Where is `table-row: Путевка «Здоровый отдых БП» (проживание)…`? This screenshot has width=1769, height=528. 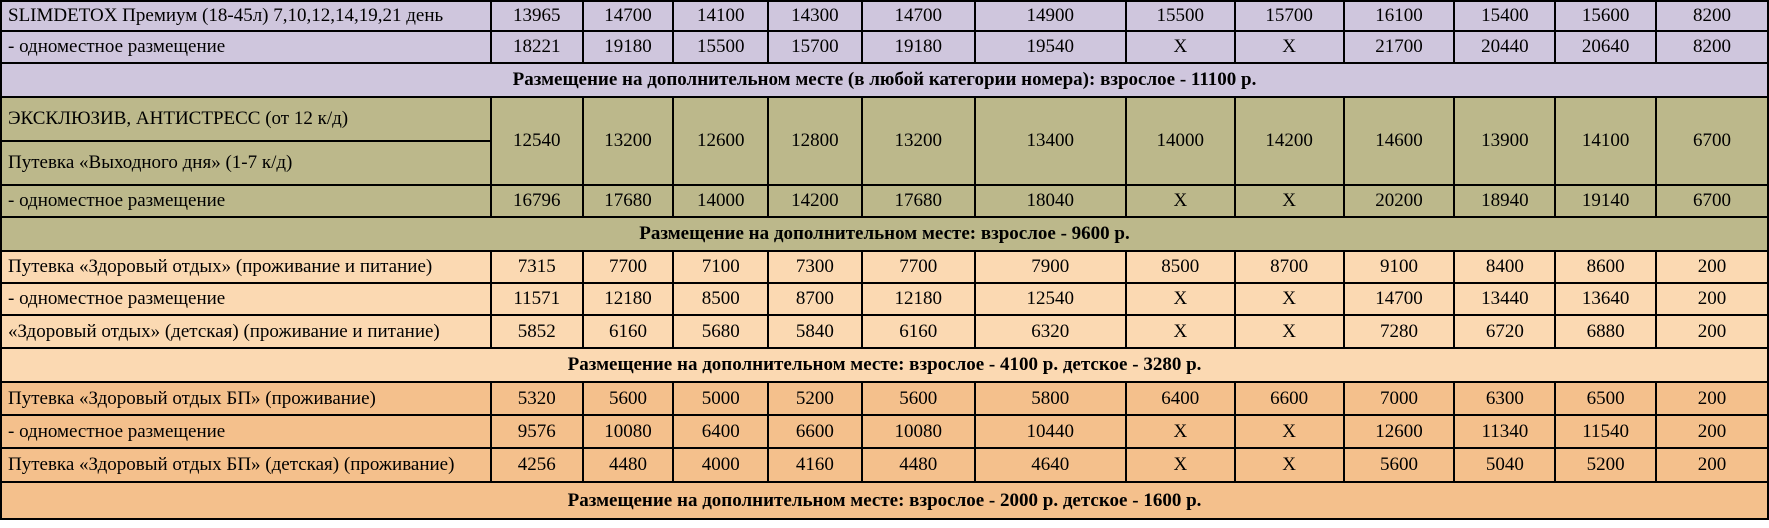 table-row: Путевка «Здоровый отдых БП» (проживание)… is located at coordinates (884, 398).